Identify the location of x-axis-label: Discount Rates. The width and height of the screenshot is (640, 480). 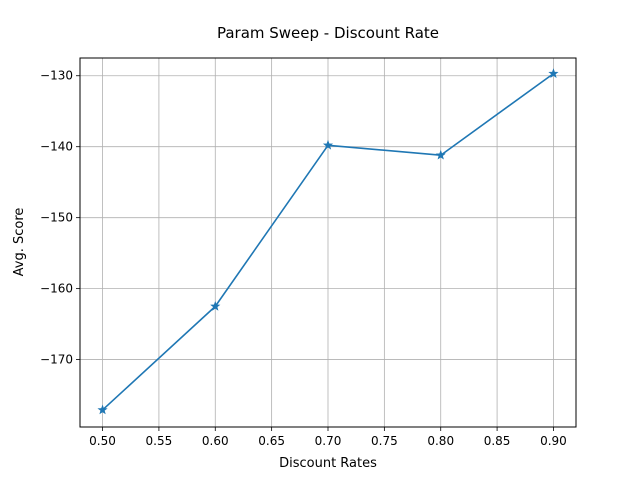
(328, 463).